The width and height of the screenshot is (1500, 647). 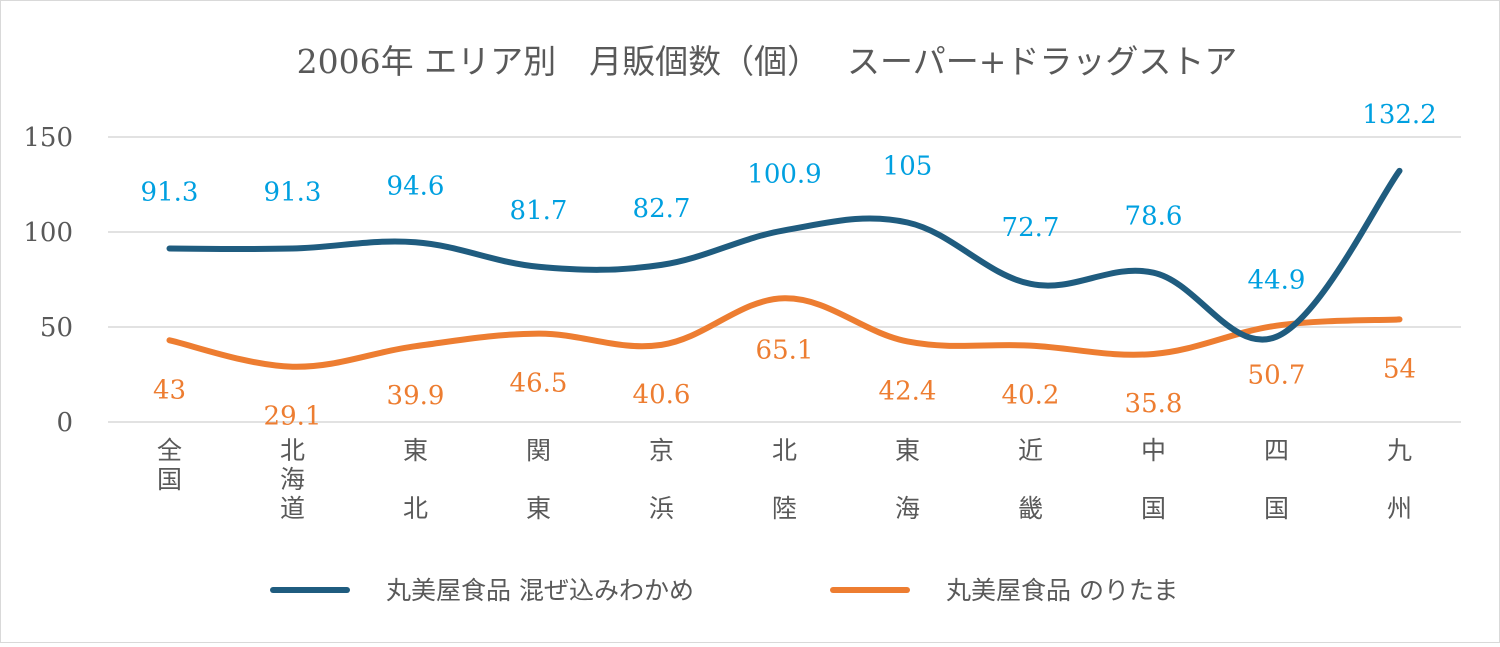 I want to click on x-tick-label: 九 州, so click(x=1399, y=479).